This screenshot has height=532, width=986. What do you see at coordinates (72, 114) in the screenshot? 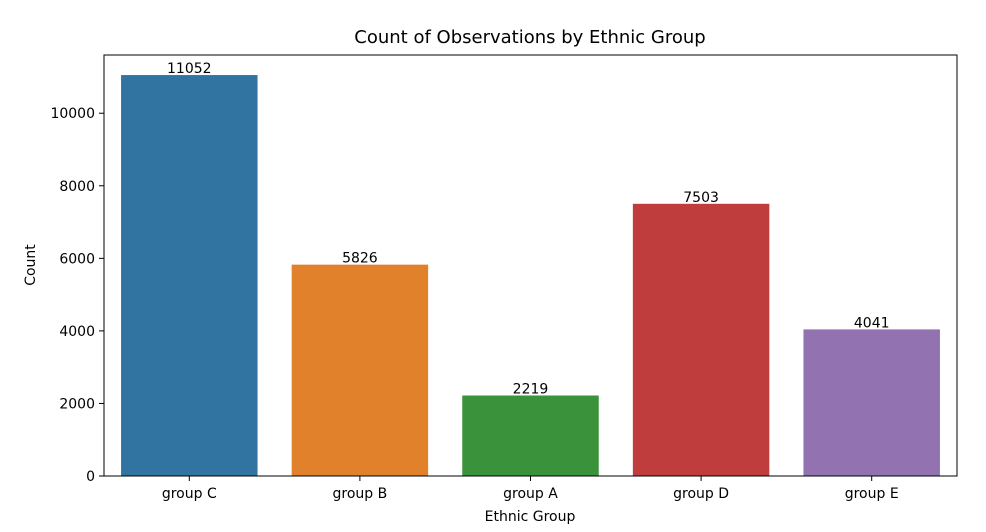
I see `y-tick-label: 10000` at bounding box center [72, 114].